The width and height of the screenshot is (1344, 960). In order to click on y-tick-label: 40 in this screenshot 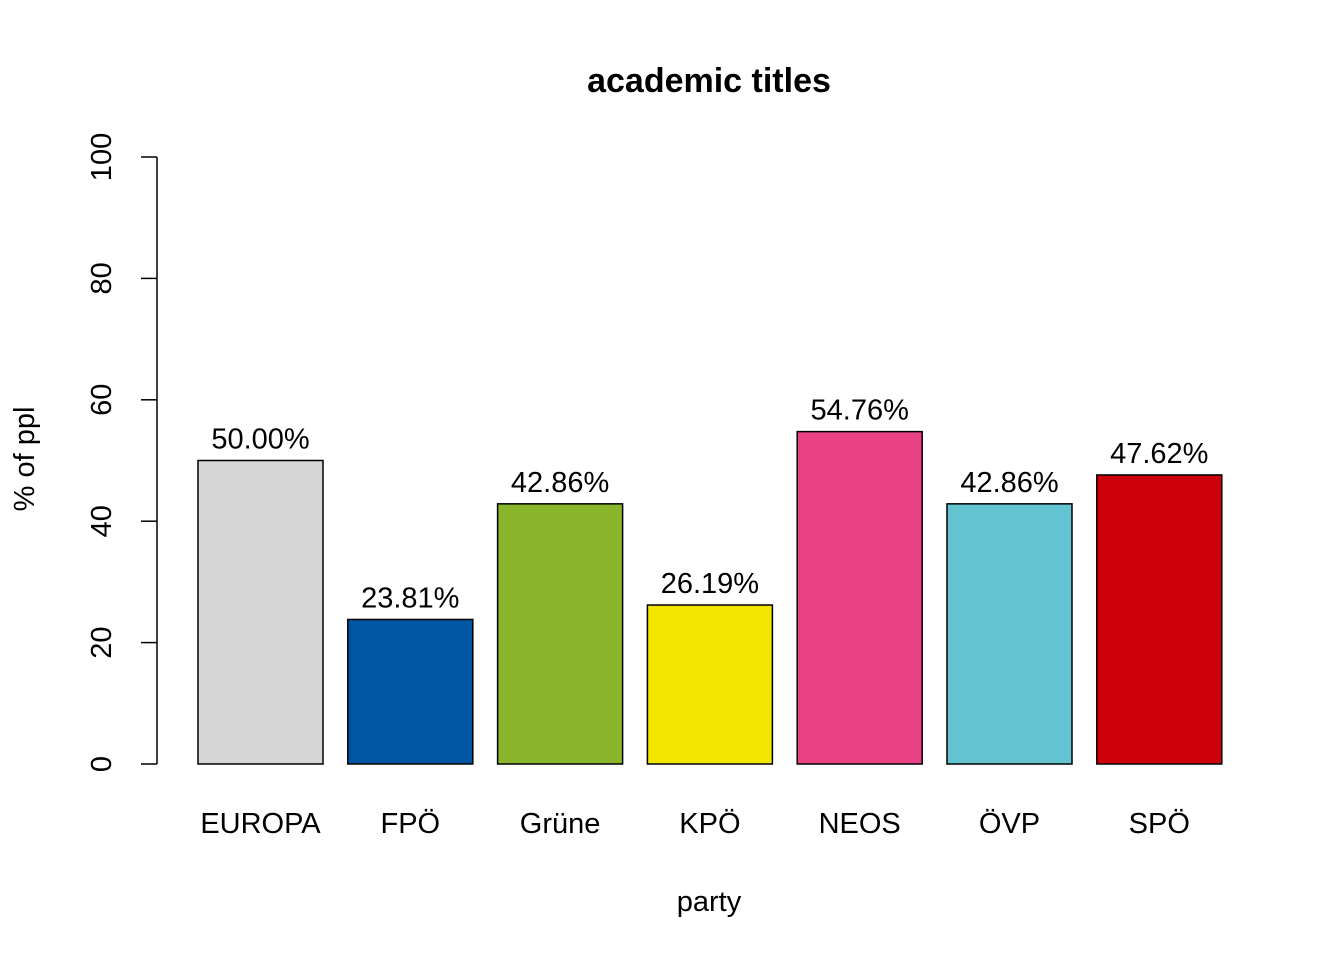, I will do `click(102, 521)`.